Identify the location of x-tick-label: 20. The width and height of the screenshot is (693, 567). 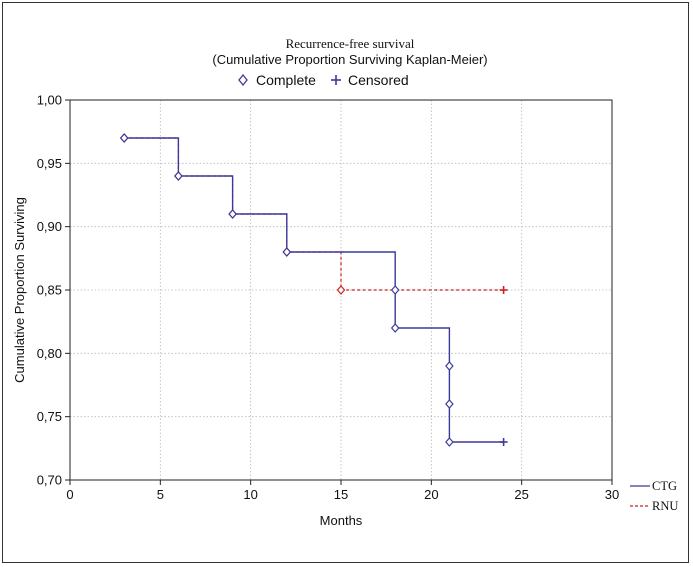
(431, 494).